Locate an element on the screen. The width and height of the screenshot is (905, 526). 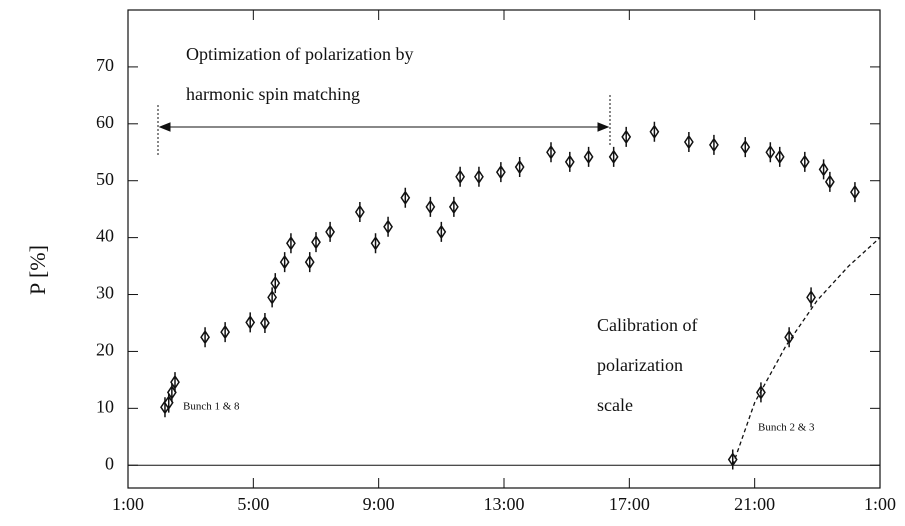
annotation: Bunch 1 & 8 is located at coordinates (211, 407).